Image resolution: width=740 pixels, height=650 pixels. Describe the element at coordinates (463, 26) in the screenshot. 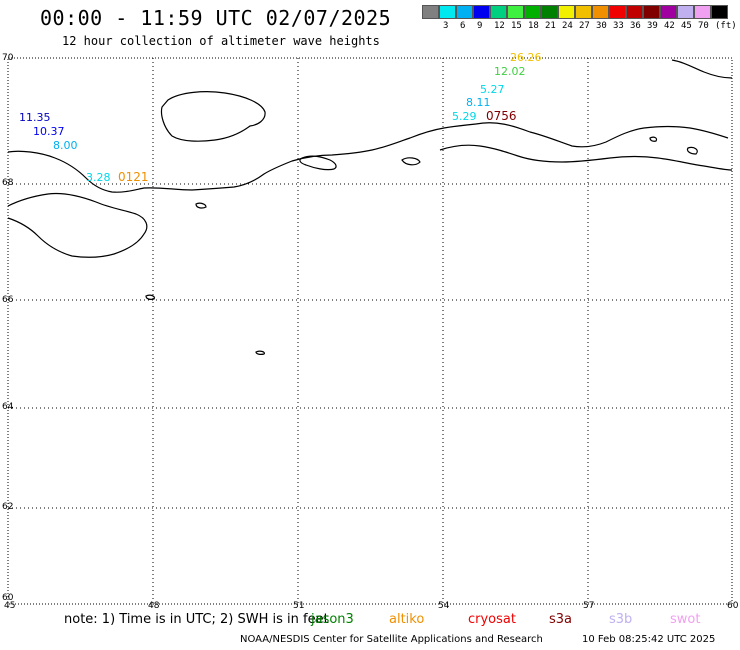

I see `legend-swatch-label: 6` at that location.